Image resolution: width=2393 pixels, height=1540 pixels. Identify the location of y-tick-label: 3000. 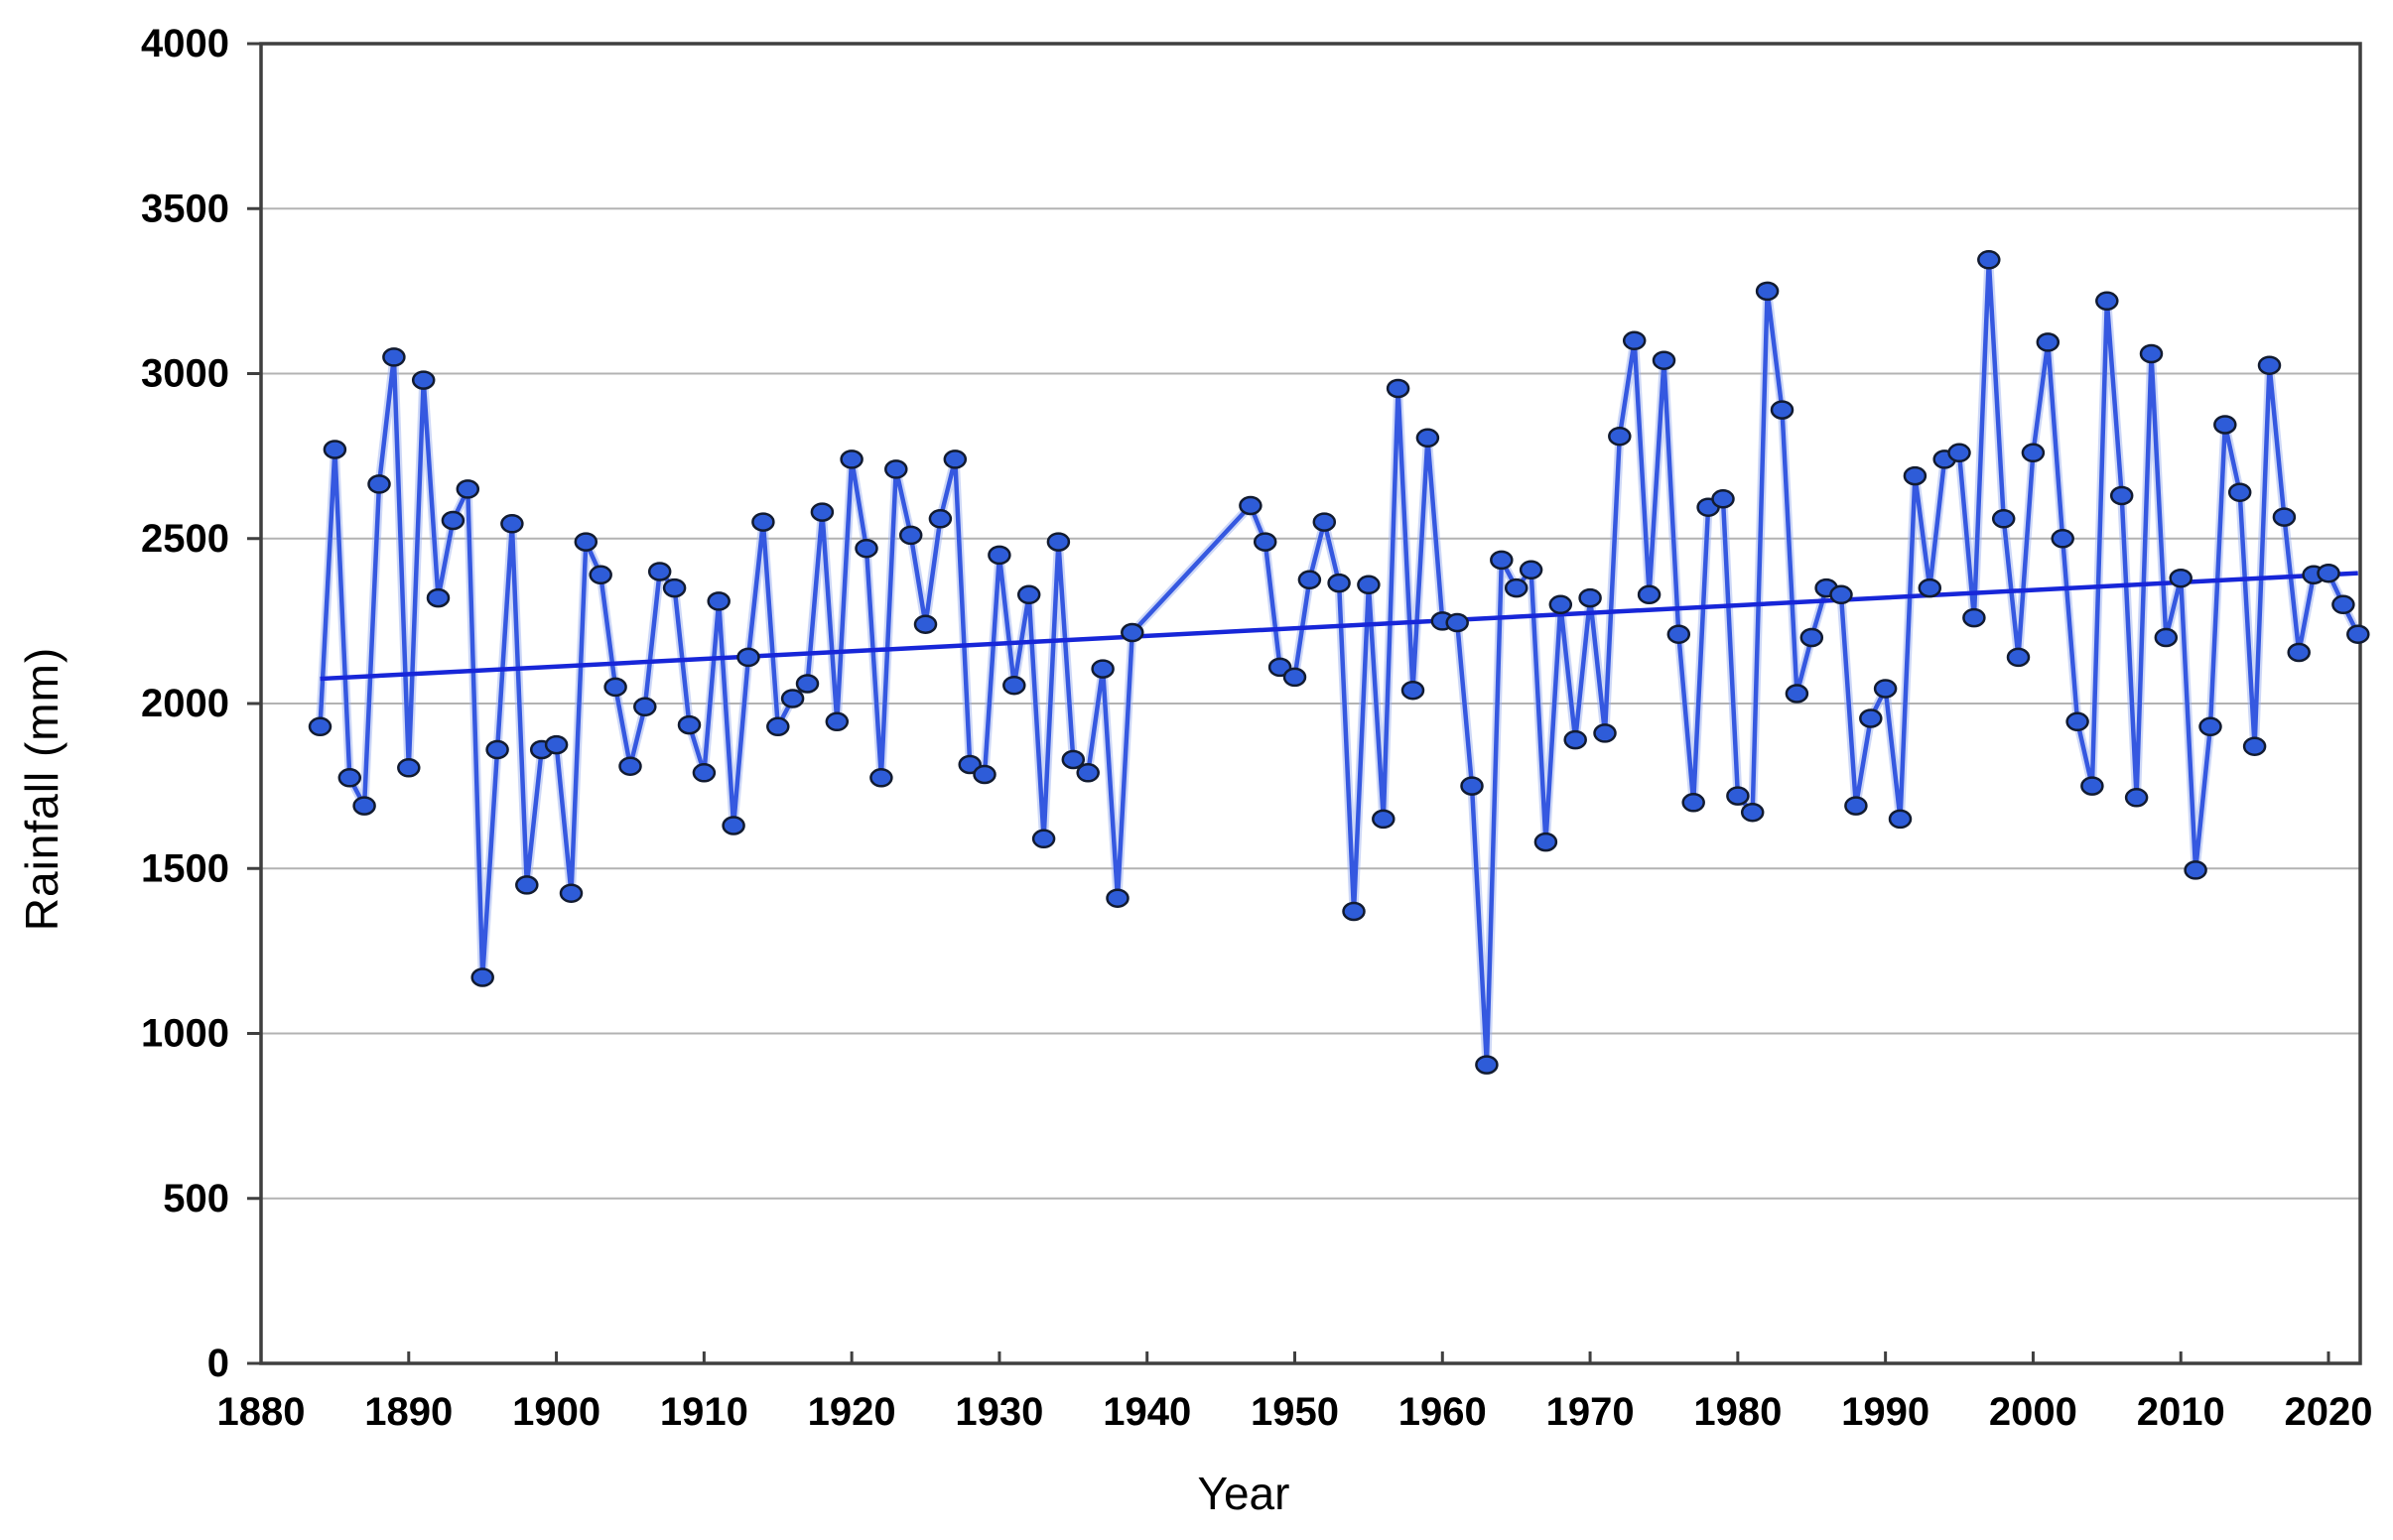
(185, 374).